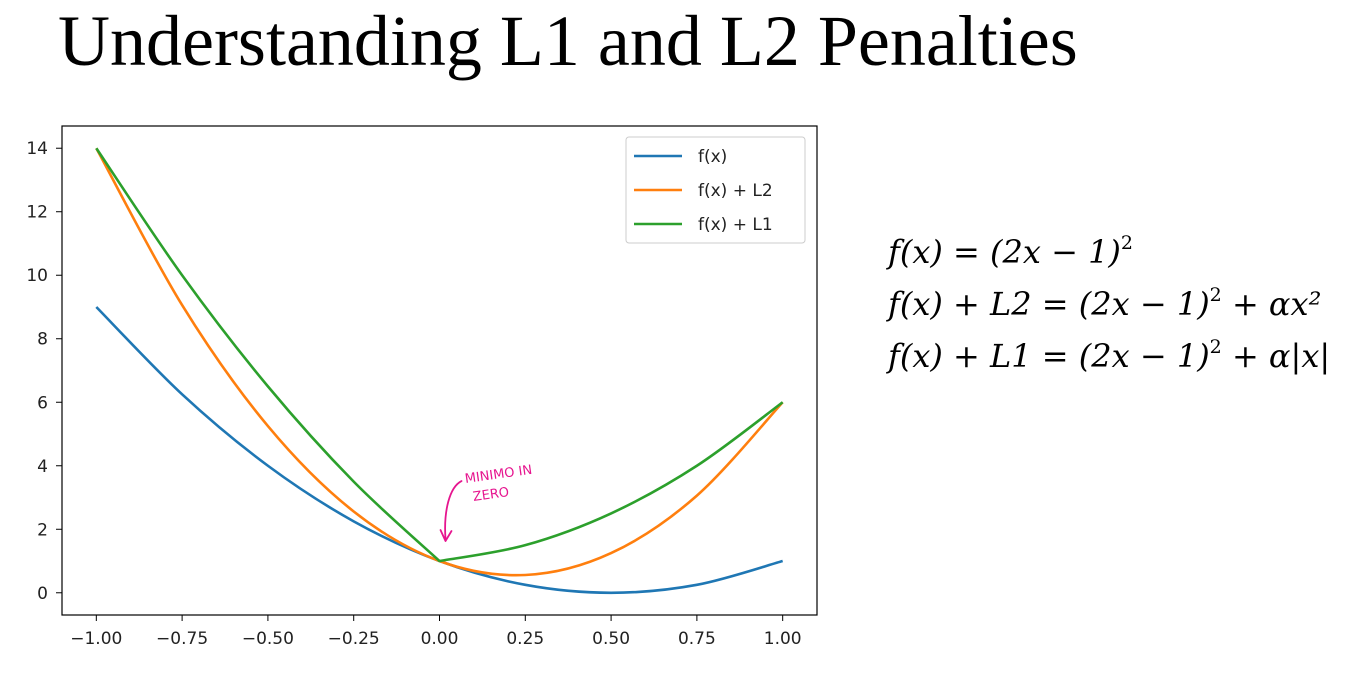  I want to click on x-tick-label: −0.75, so click(182, 639).